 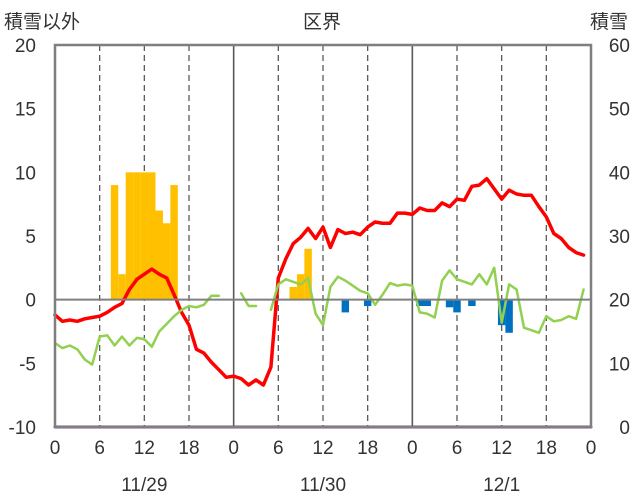 I want to click on y-left-tick-label: 15, so click(x=25, y=110).